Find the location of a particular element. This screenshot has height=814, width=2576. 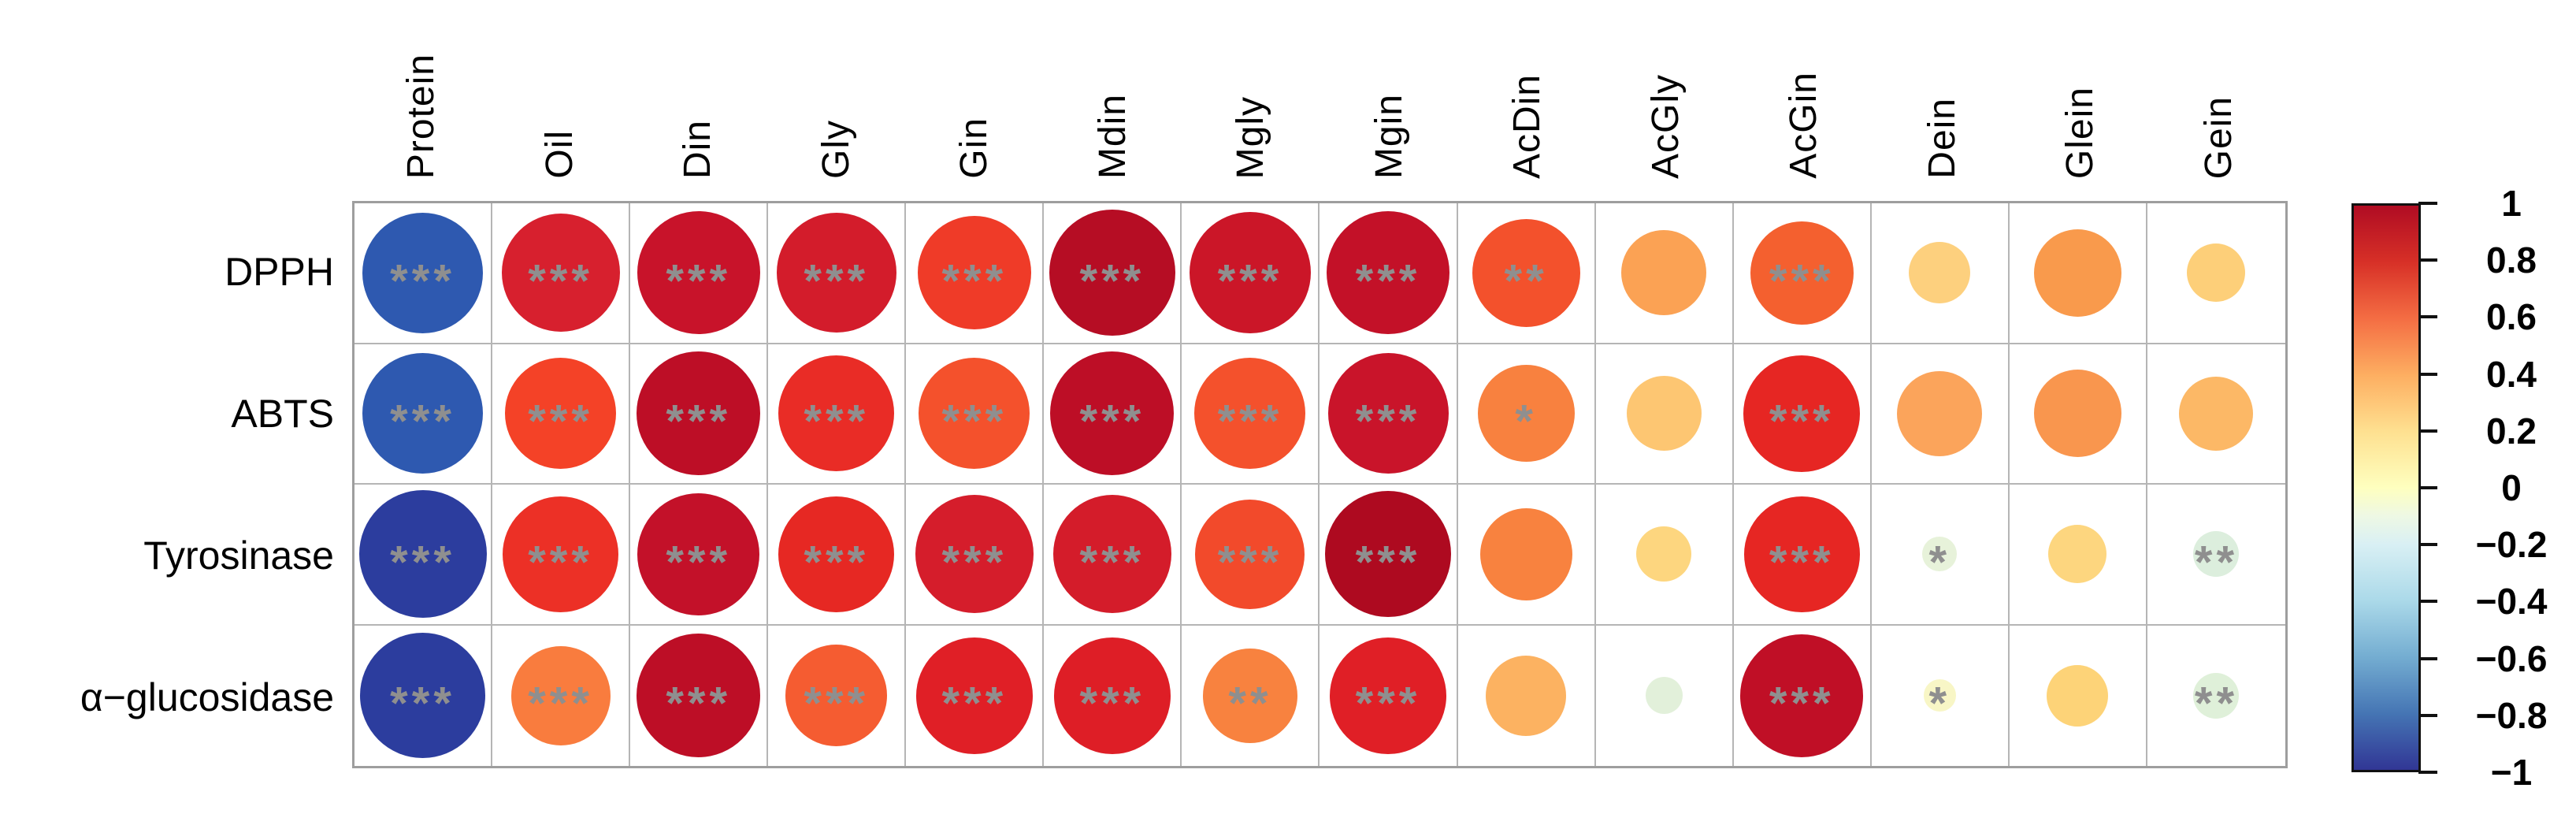

correlation-cell: * is located at coordinates (1526, 414).